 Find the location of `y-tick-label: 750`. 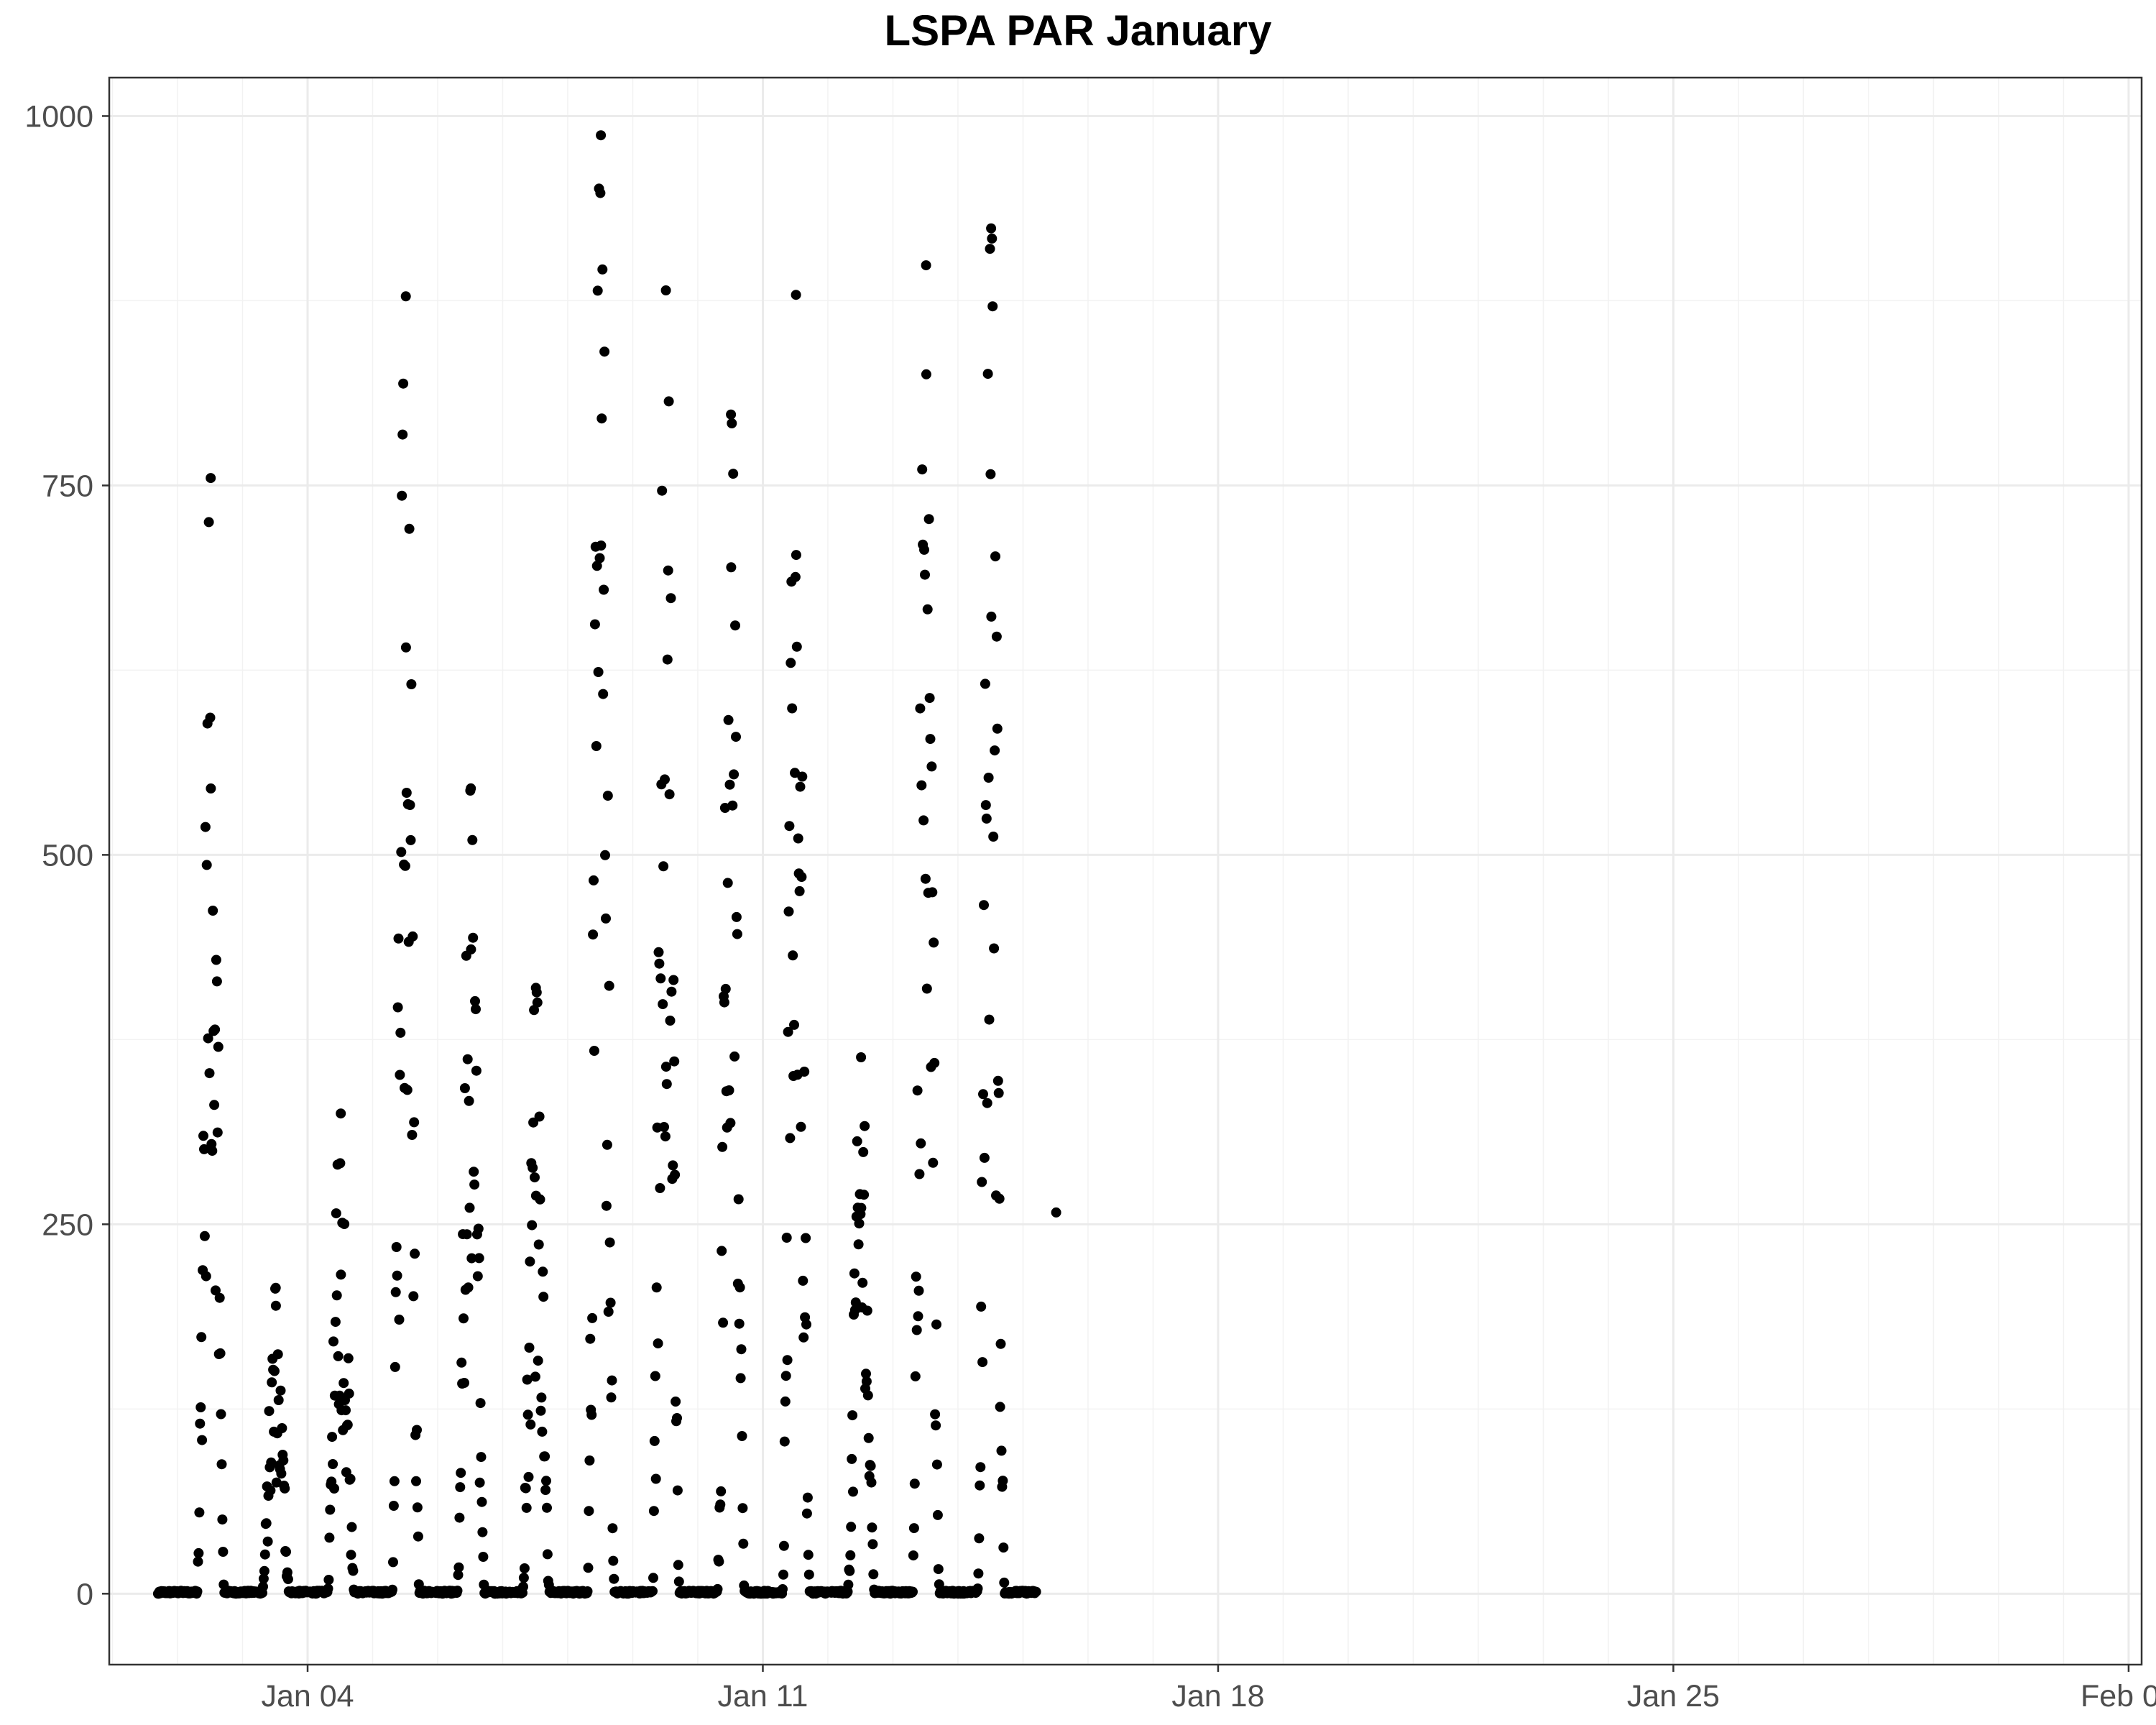

y-tick-label: 750 is located at coordinates (67, 486).